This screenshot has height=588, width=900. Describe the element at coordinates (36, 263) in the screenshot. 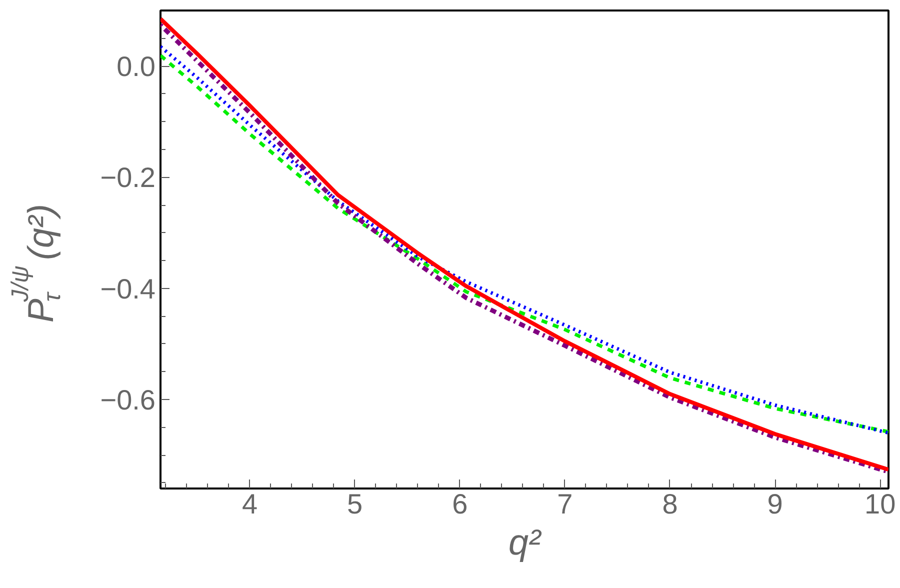

I see `y-axis-title: PτJ/ψ(q²)` at that location.